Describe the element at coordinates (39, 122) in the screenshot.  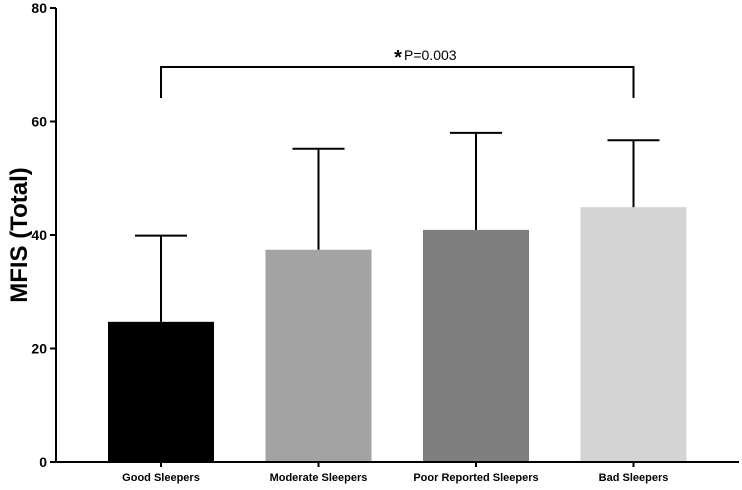
I see `y-tick-label-3: 60` at that location.